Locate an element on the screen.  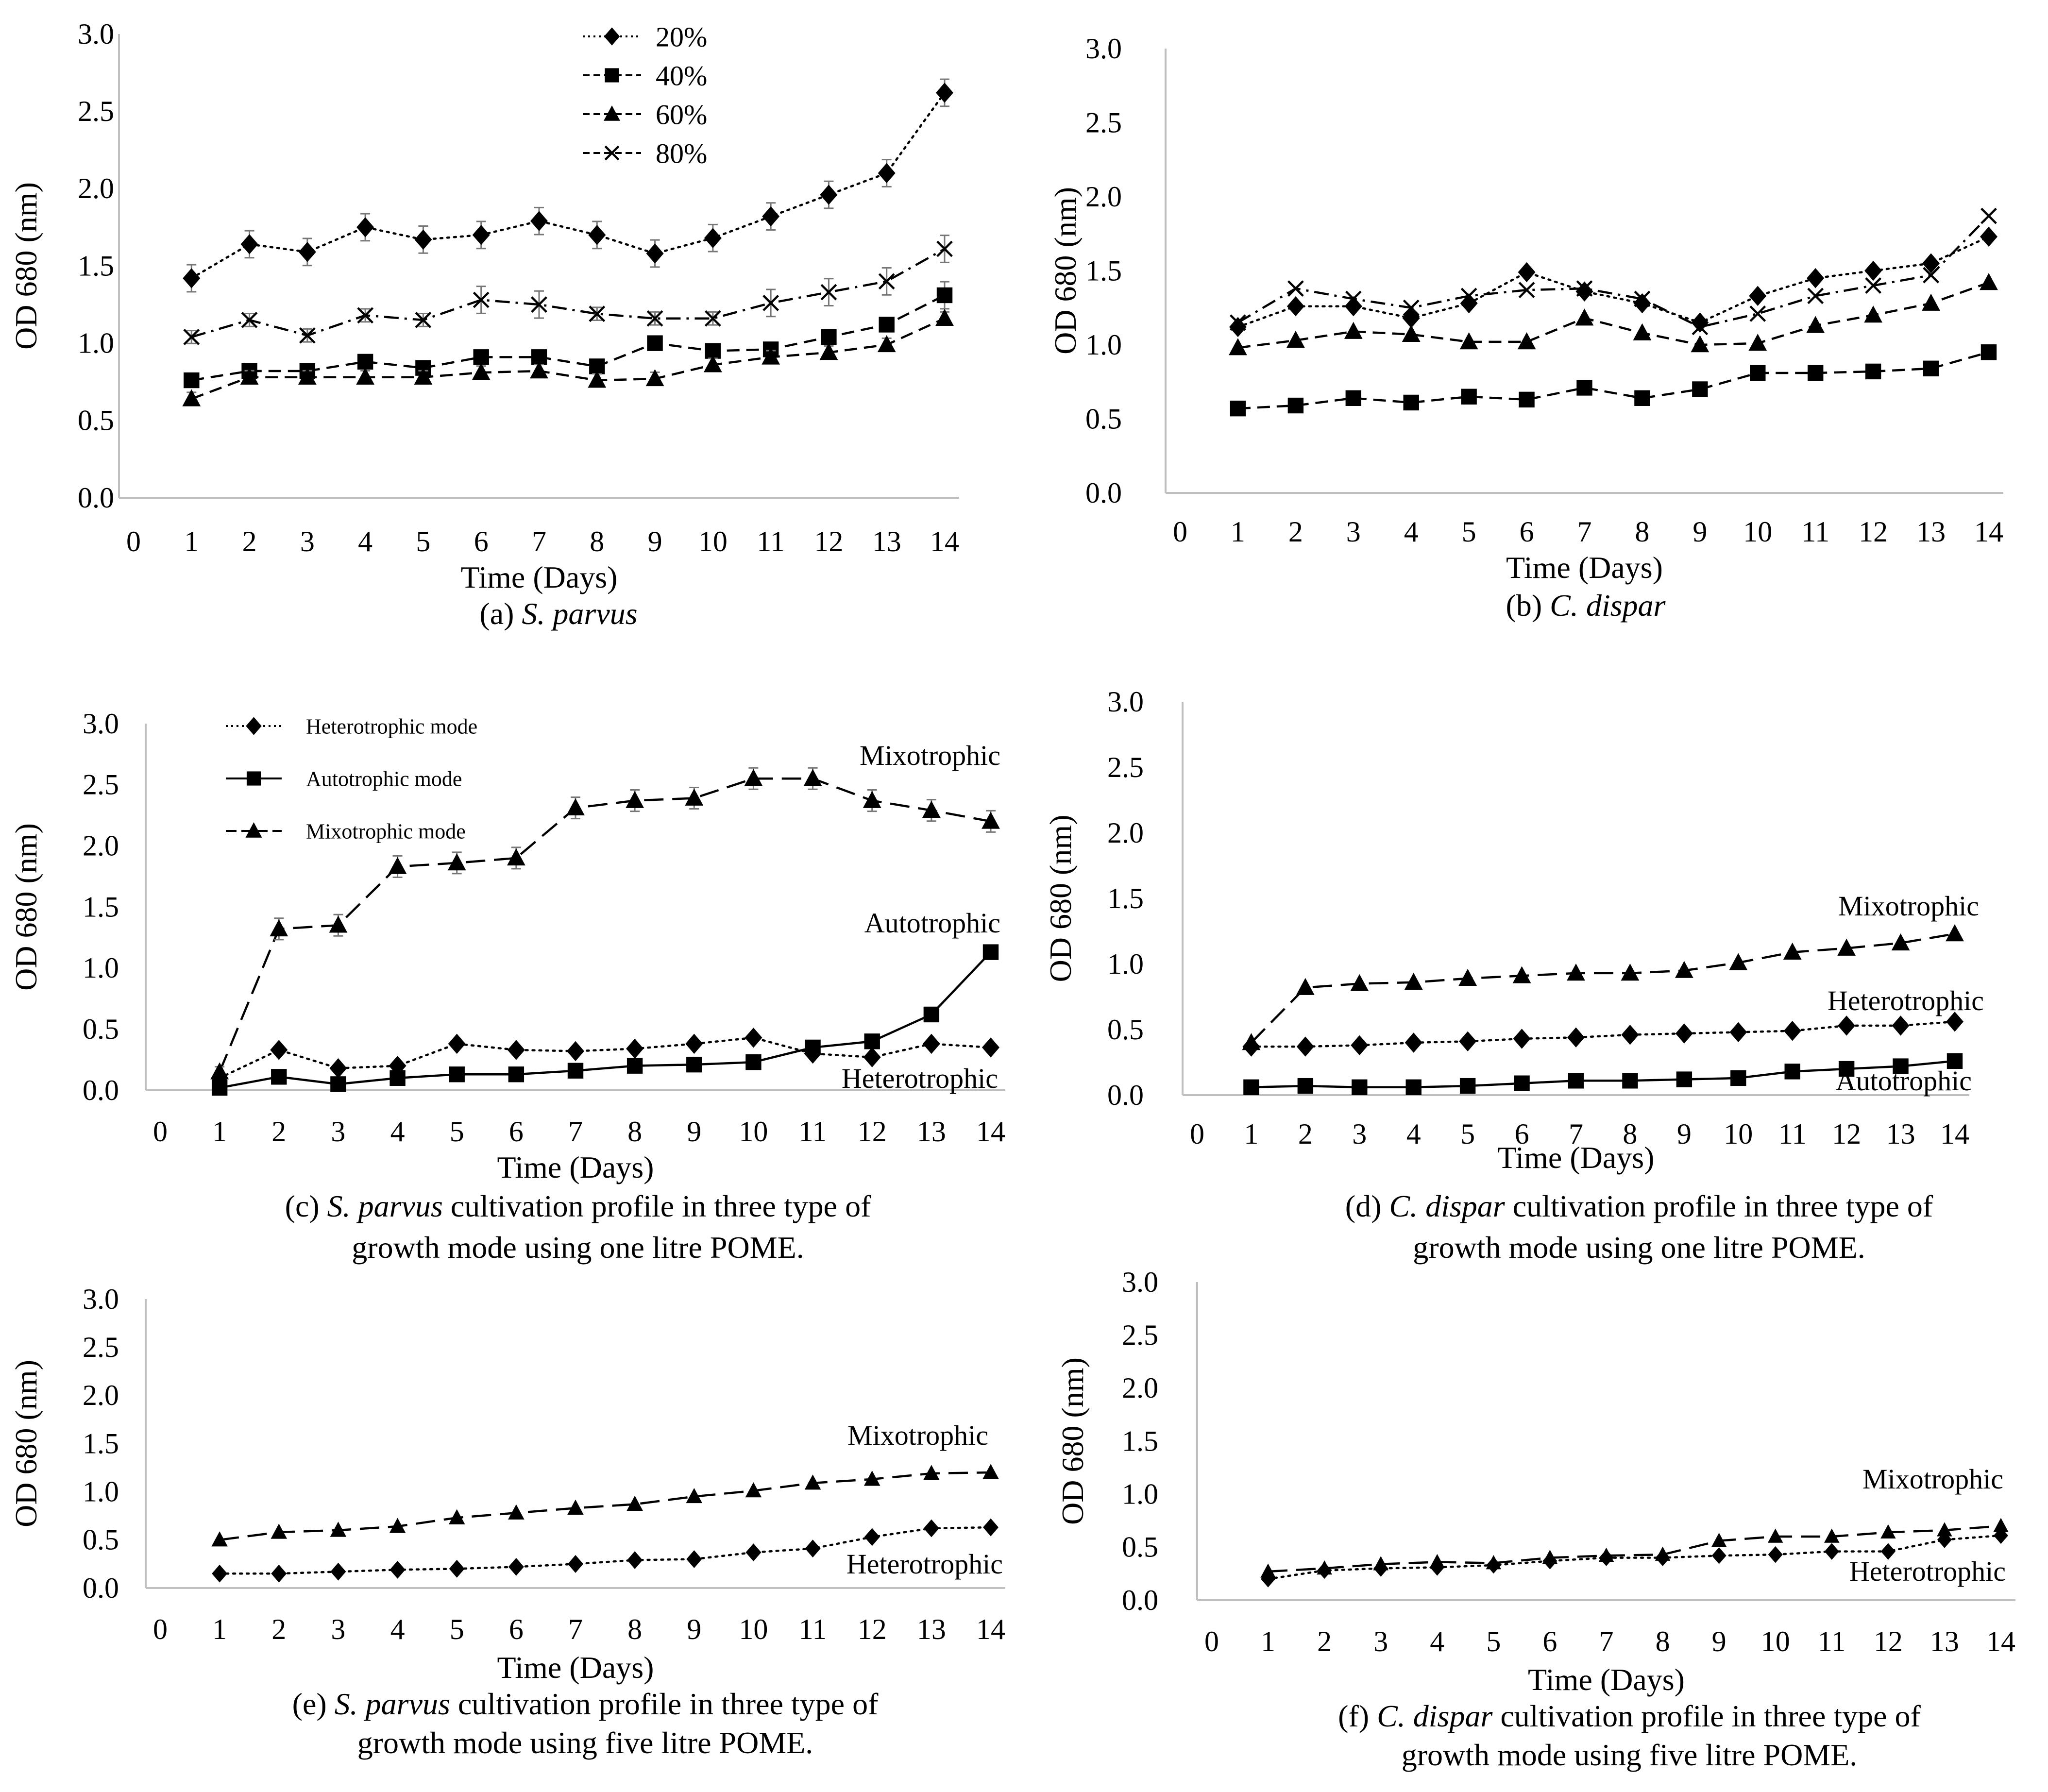
legend-label: 80% is located at coordinates (681, 153).